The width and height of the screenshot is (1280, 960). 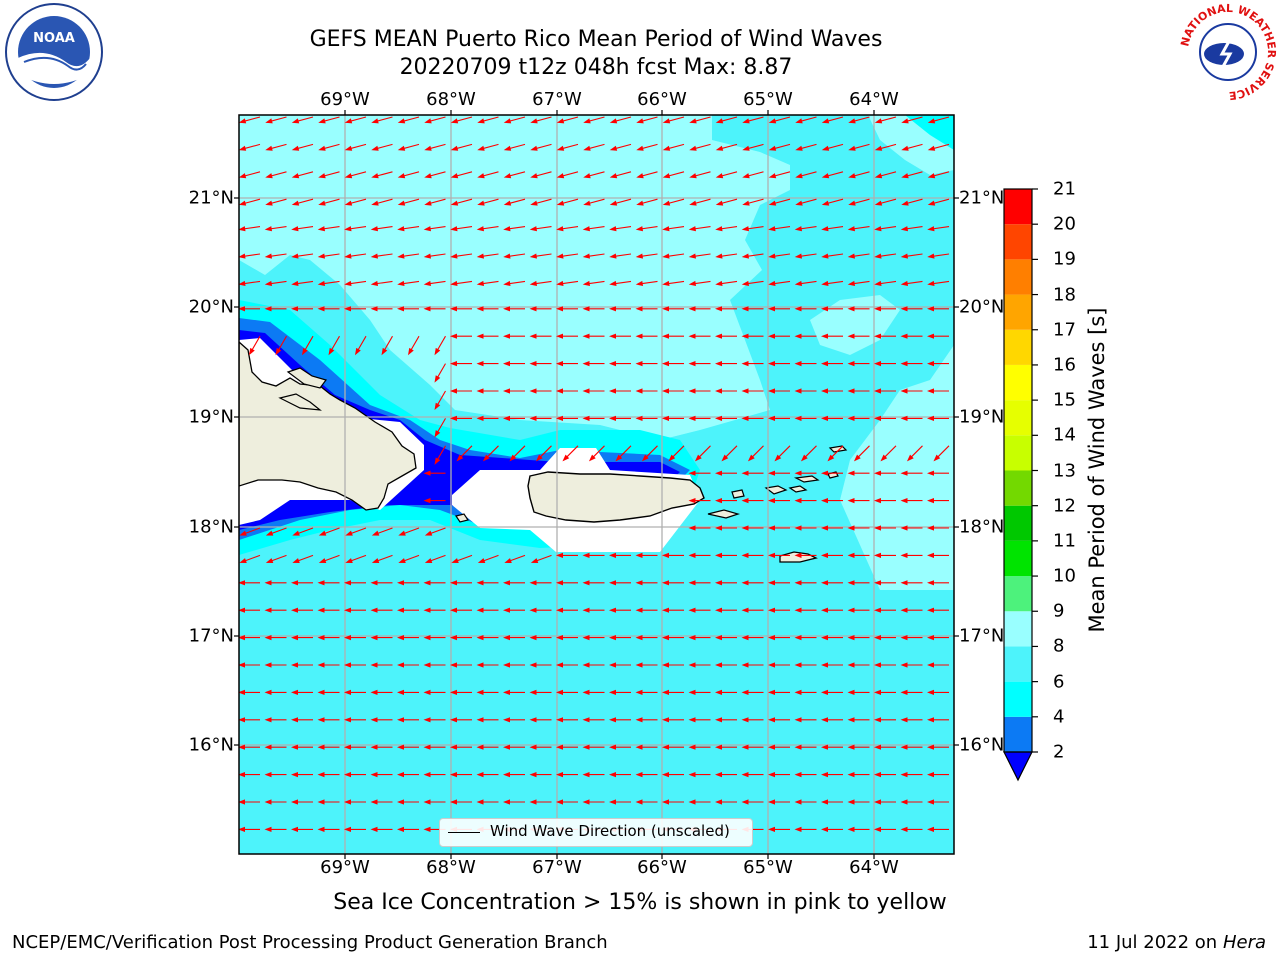 I want to click on colorbar-tick-label: 9, so click(x=1059, y=611).